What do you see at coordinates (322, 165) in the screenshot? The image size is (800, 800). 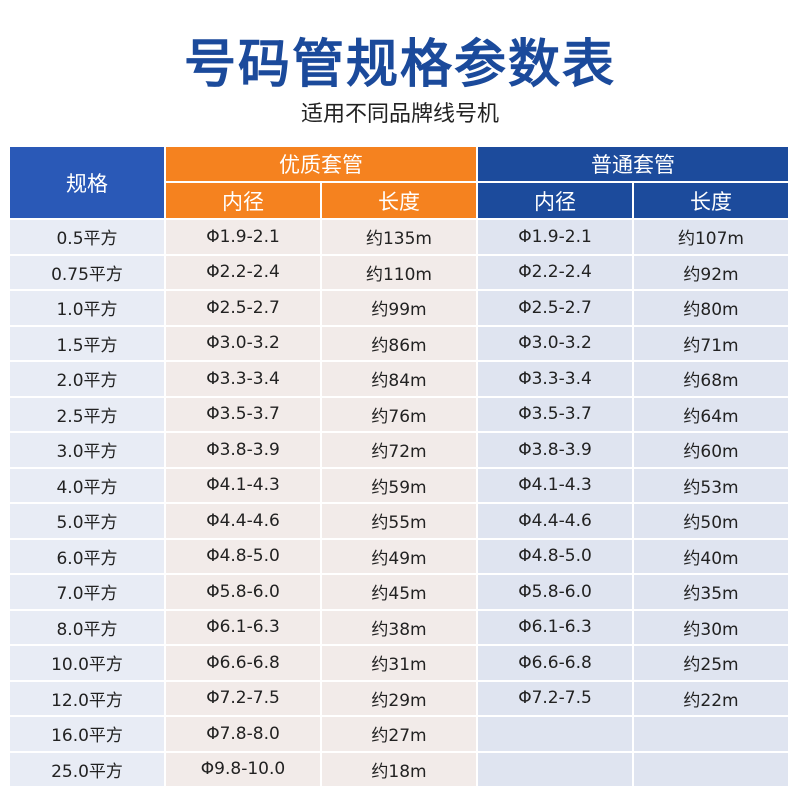 I see `group-header: 优质套管` at bounding box center [322, 165].